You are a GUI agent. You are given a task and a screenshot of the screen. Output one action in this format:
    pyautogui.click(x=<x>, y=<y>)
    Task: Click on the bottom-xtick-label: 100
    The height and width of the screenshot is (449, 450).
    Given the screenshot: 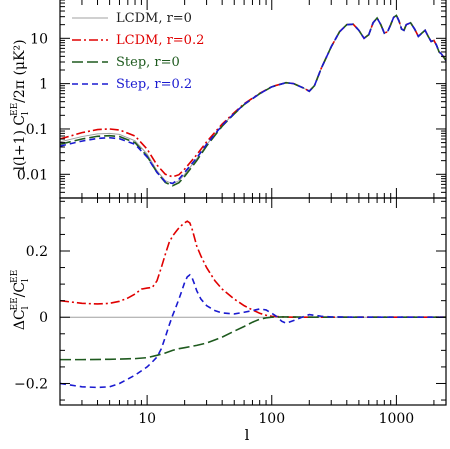 What is the action you would take?
    pyautogui.click(x=271, y=419)
    